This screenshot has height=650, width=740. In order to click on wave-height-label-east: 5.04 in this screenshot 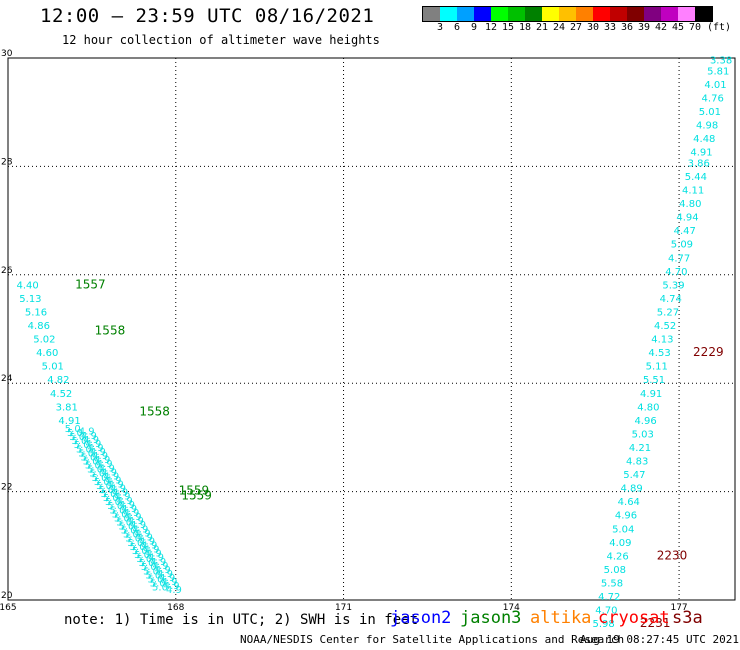, I will do `click(623, 529)`.